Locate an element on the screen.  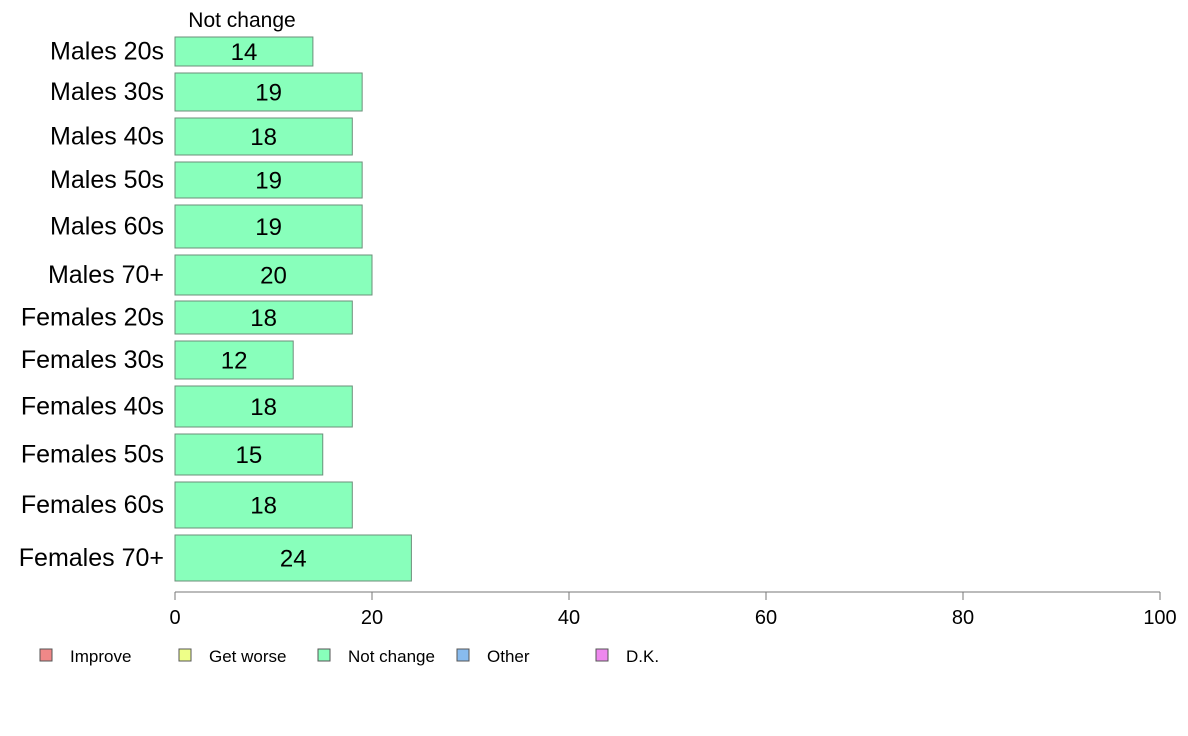
category-label: Females 40s is located at coordinates (92, 407).